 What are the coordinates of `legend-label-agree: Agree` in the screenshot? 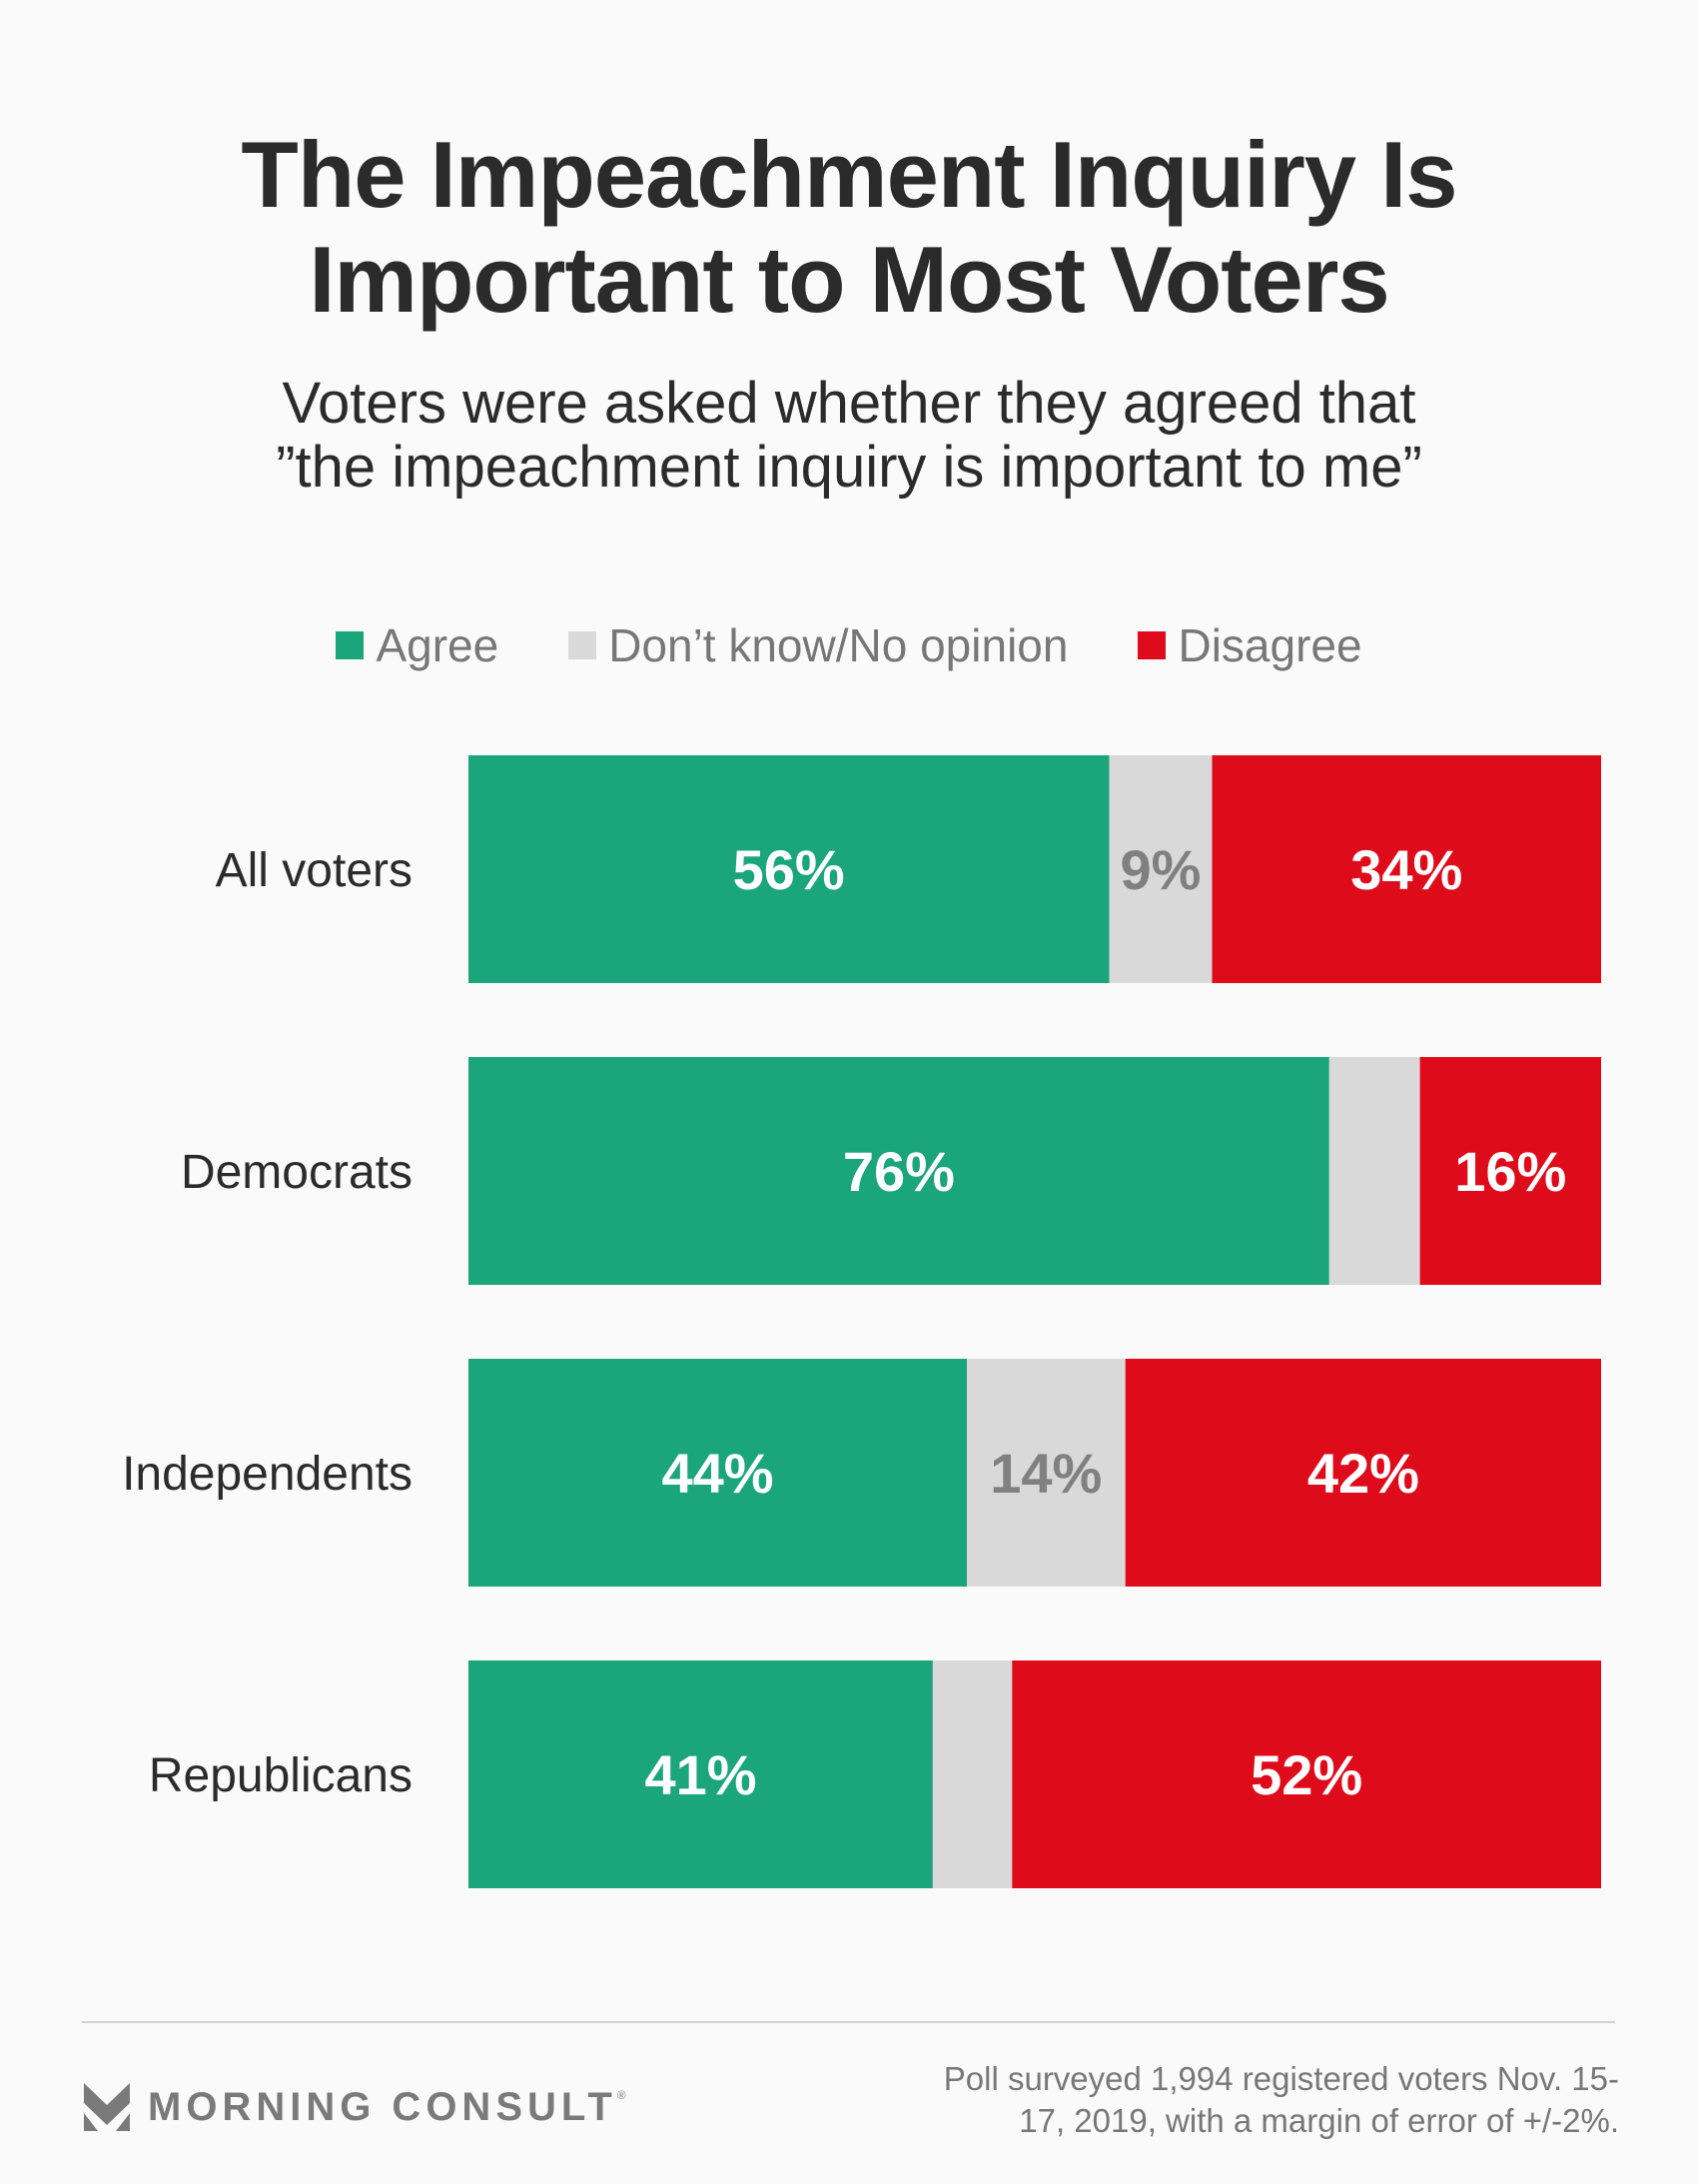 It's located at (437, 645).